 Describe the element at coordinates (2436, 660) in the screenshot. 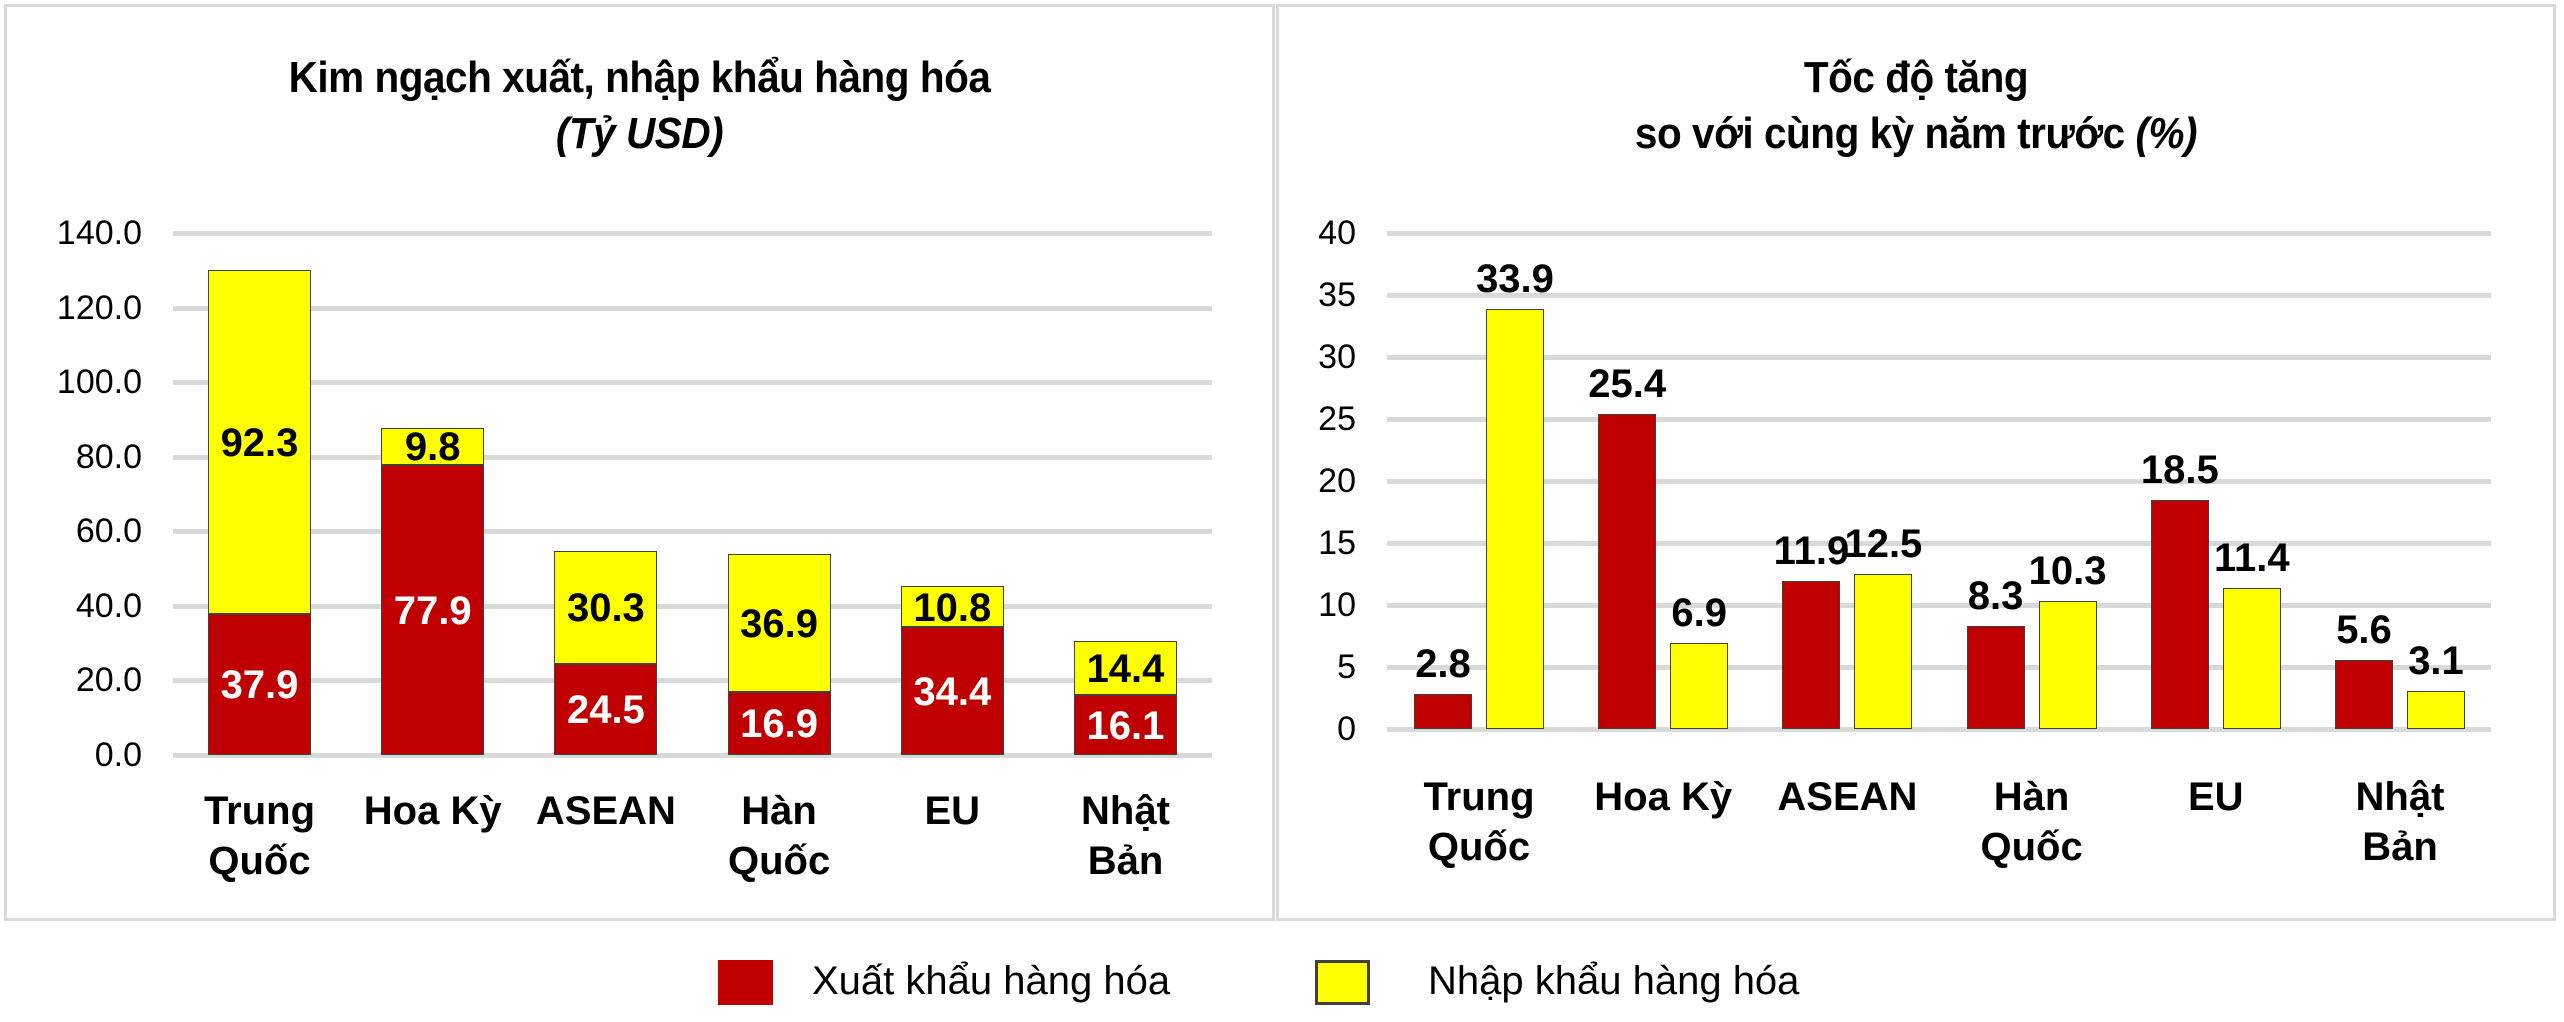

I see `right-import-value: 3.1` at that location.